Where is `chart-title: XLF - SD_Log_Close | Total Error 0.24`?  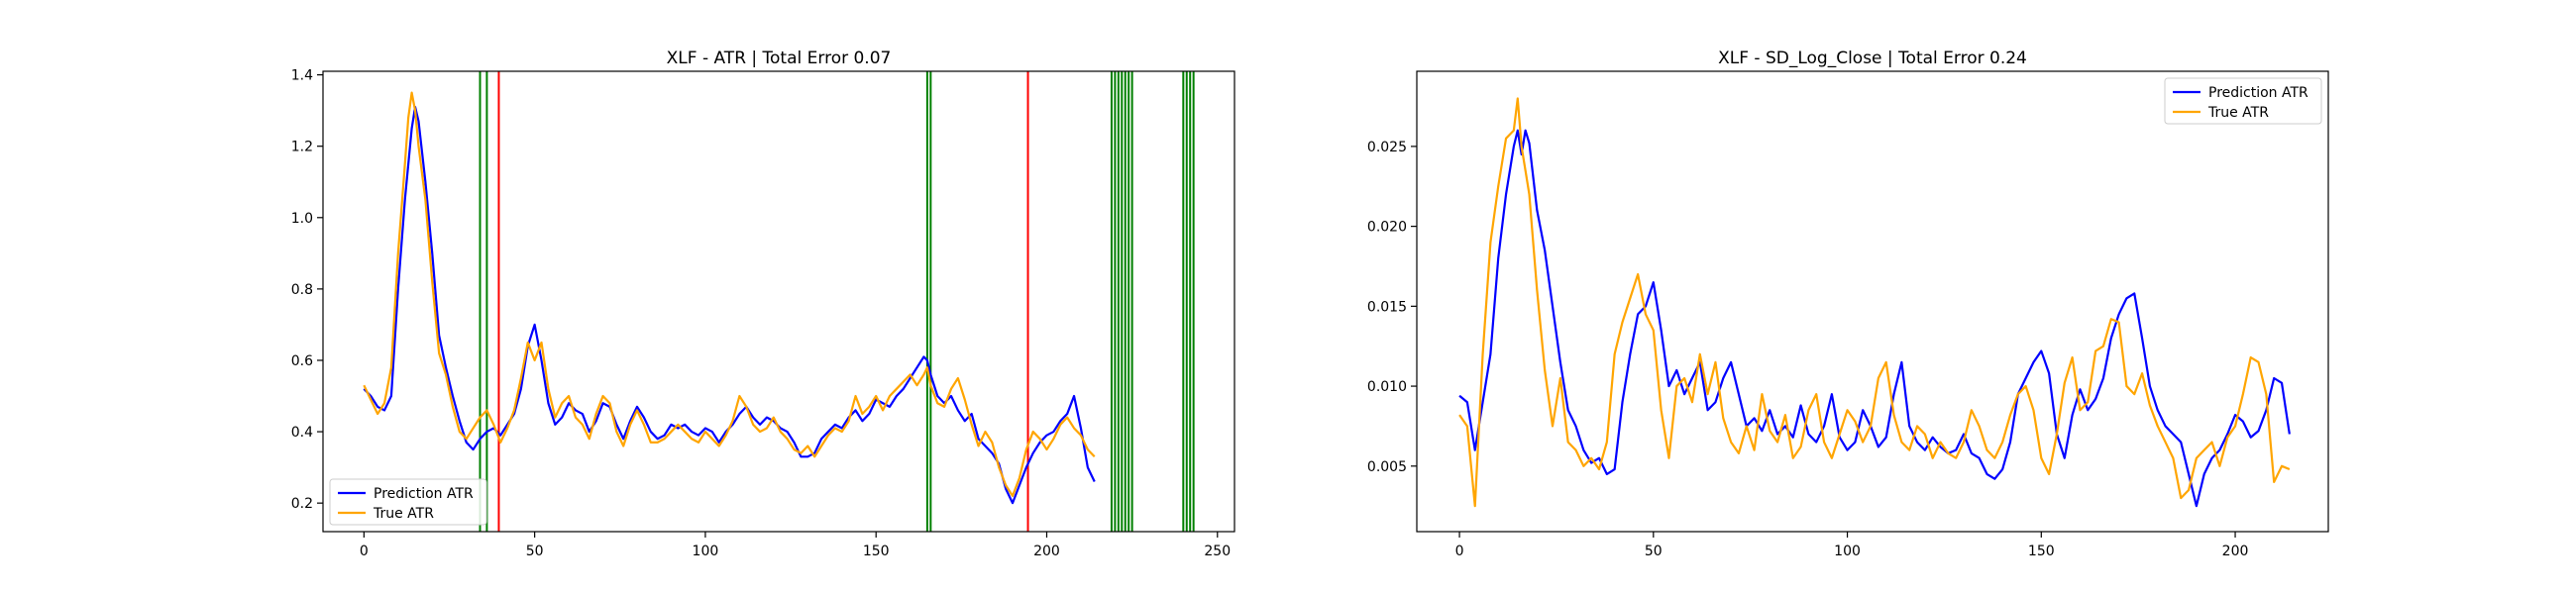
chart-title: XLF - SD_Log_Close | Total Error 0.24 is located at coordinates (1873, 58).